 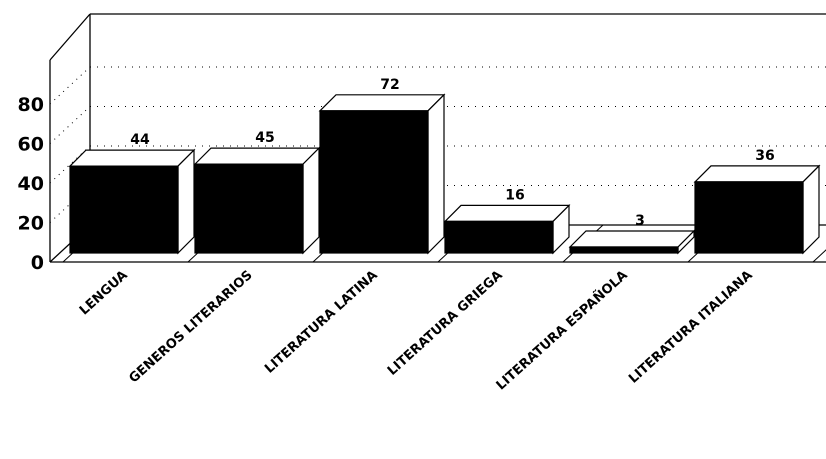 I want to click on category-label: LITERATURA GRIEGA, so click(x=445, y=323).